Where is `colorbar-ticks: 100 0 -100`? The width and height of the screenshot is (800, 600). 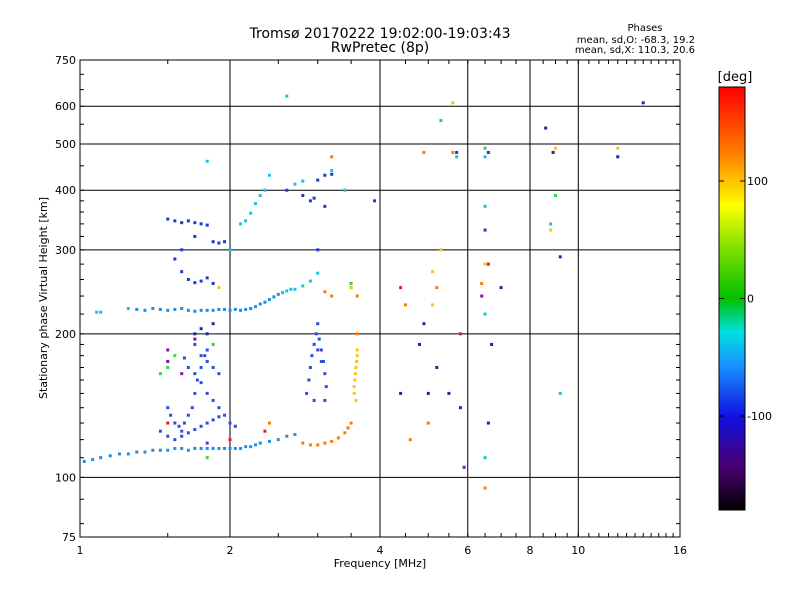 colorbar-ticks: 100 0 -100 is located at coordinates (745, 299).